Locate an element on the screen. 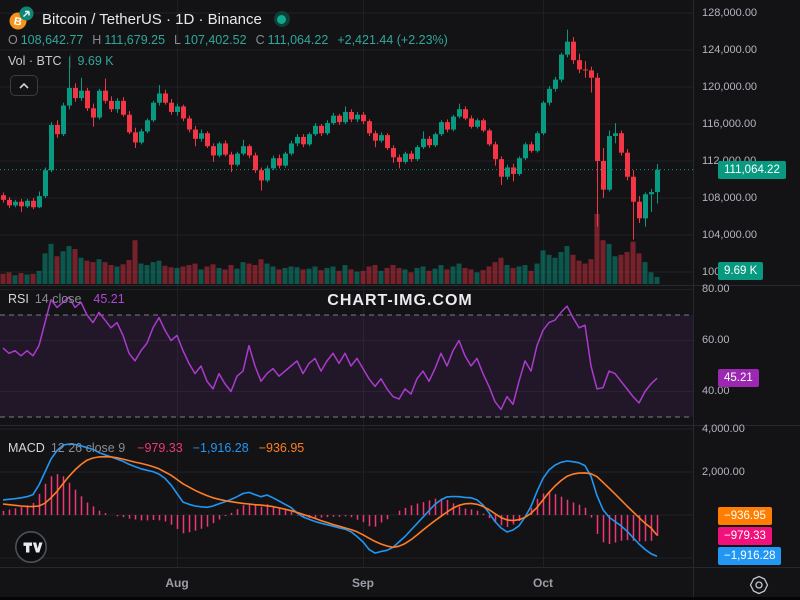 The height and width of the screenshot is (600, 800). rsi-params: 14 close is located at coordinates (58, 299).